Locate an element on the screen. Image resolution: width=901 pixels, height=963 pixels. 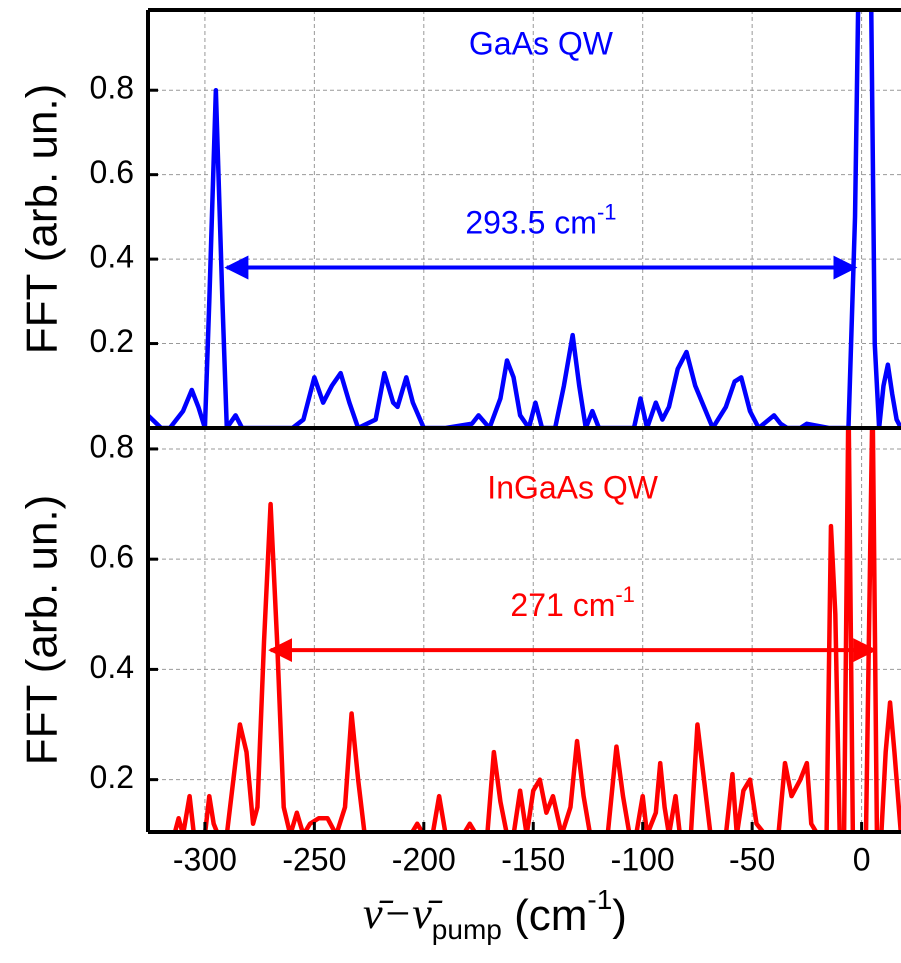
annotation-text: 293.5 cm-1 is located at coordinates (540, 220).